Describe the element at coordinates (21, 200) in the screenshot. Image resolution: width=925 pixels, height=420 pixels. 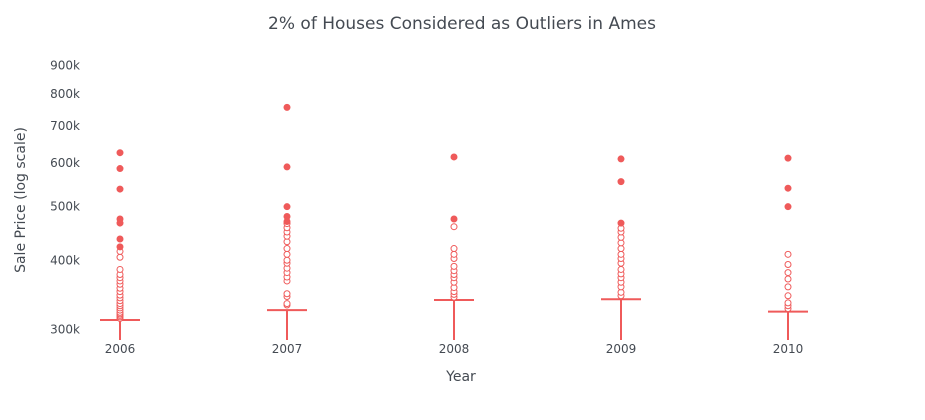
I see `y-axis-label: Sale Price (log scale)` at that location.